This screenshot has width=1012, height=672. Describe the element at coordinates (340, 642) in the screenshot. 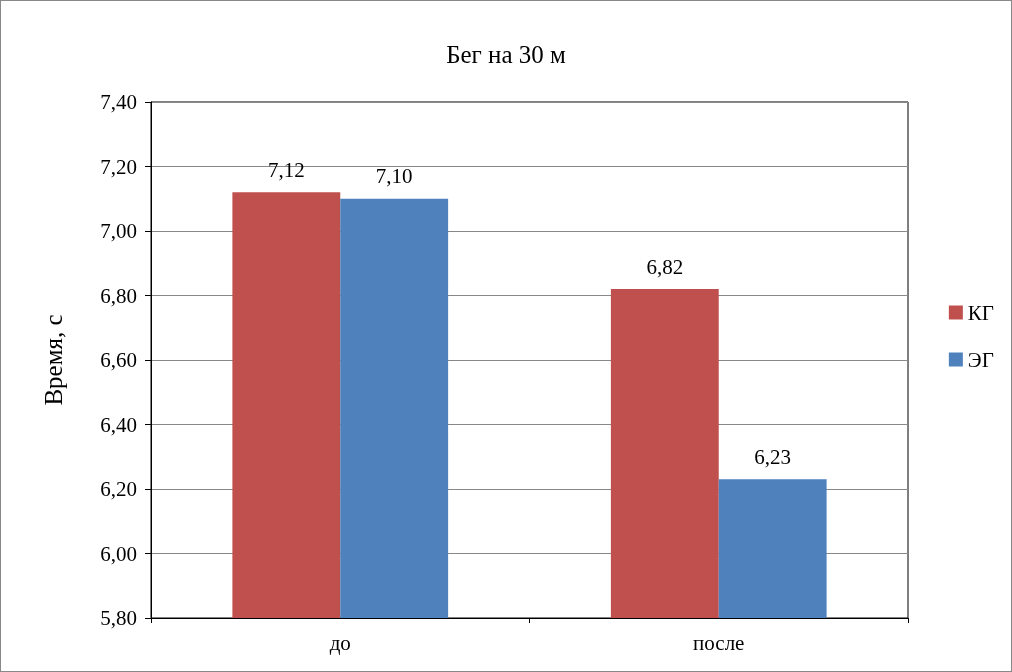

I see `x-tick-label: до` at that location.